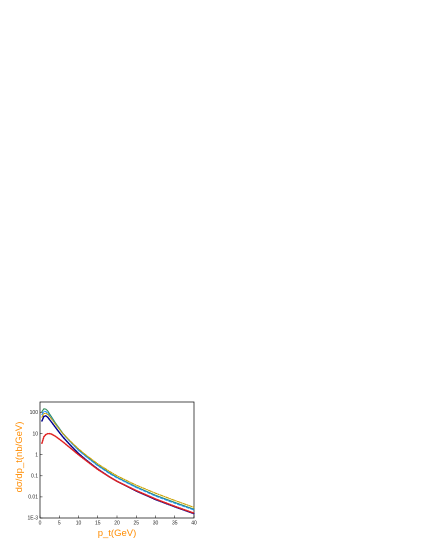  I want to click on y-tick-label: 0.1, so click(34, 477).